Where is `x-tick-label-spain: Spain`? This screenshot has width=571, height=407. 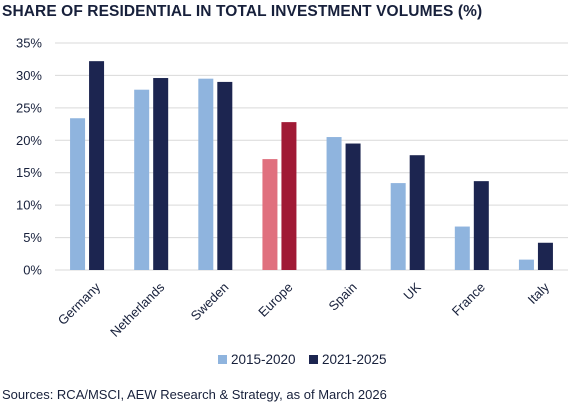 x-tick-label-spain: Spain is located at coordinates (343, 297).